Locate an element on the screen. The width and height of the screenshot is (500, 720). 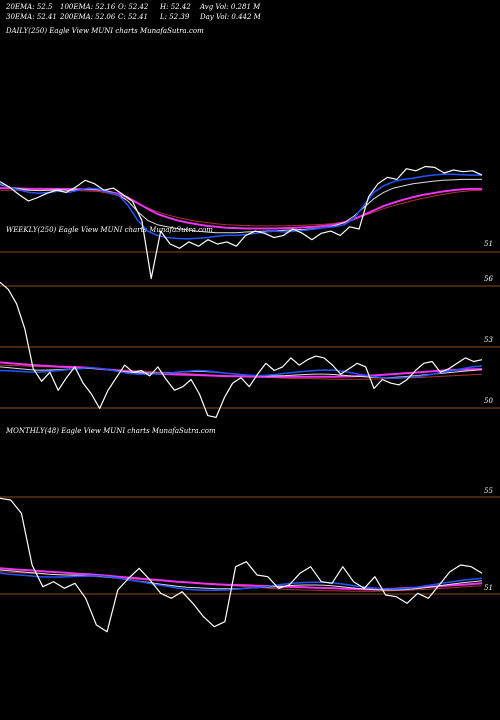
stat-ema20: 20EMA: 52.5 is located at coordinates (29, 7).